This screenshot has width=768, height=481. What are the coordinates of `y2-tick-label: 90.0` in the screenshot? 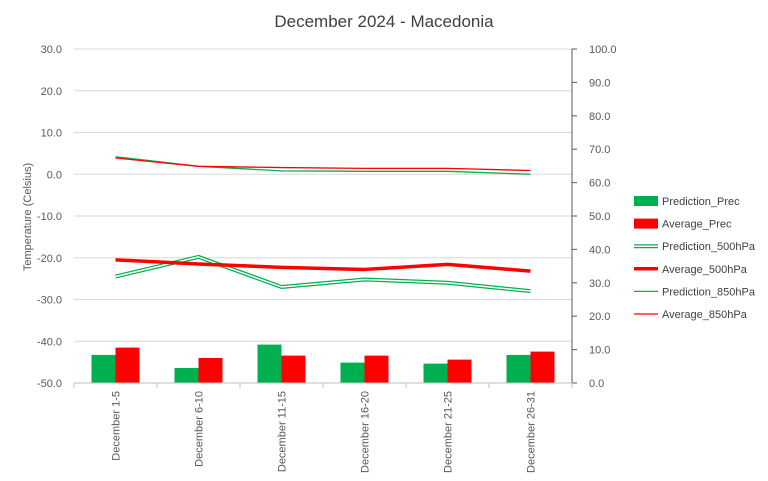 It's located at (599, 83).